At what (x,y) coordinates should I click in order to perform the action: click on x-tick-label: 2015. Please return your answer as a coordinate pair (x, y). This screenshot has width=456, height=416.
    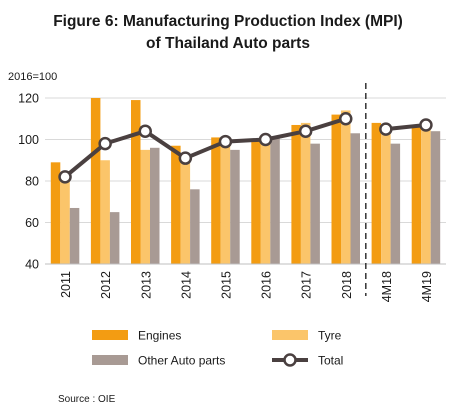
    Looking at the image, I should click on (226, 285).